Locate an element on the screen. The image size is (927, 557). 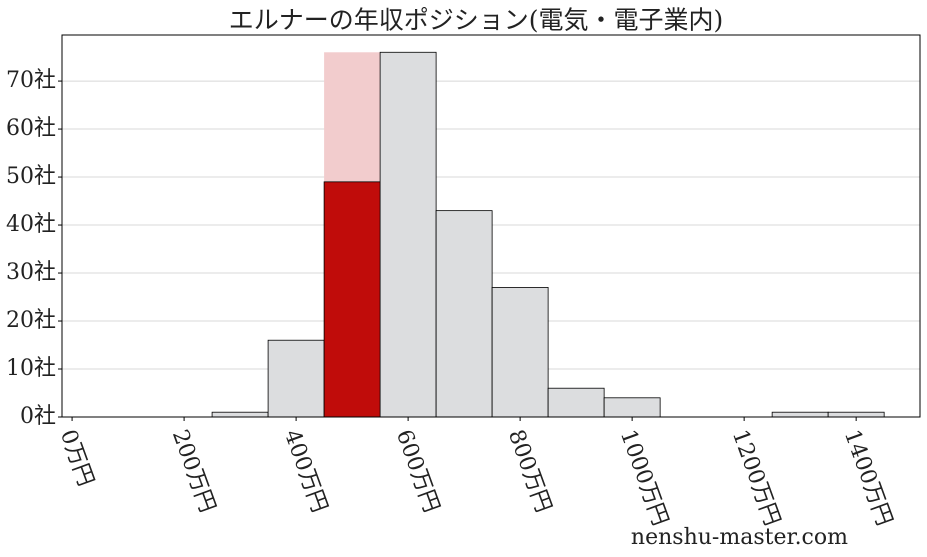
y-tick-label: 10社 is located at coordinates (31, 368).